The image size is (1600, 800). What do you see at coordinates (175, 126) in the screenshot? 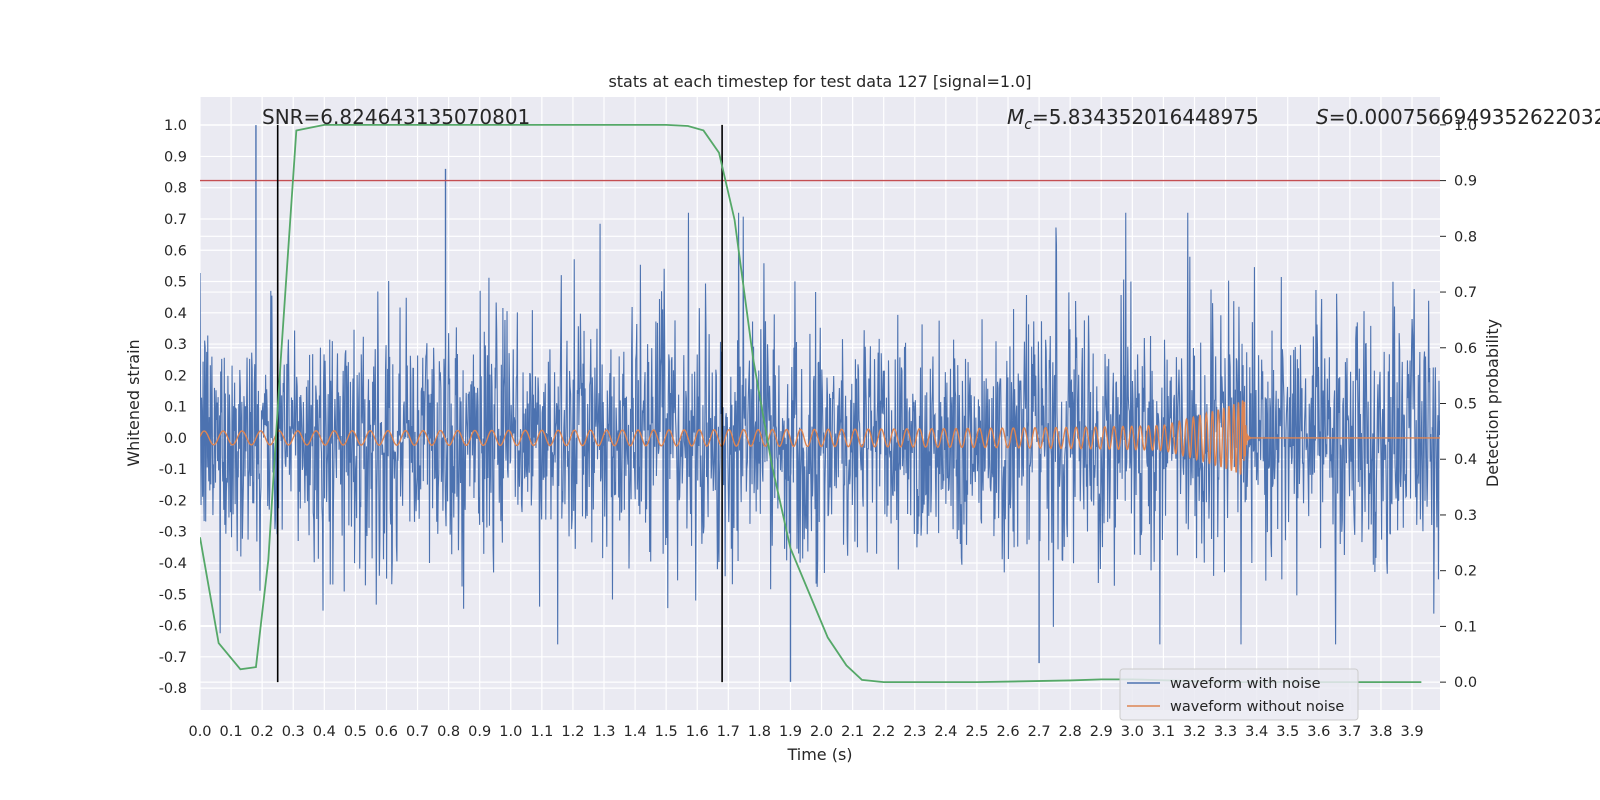
I see `y-tick-label: 1.0` at bounding box center [175, 126].